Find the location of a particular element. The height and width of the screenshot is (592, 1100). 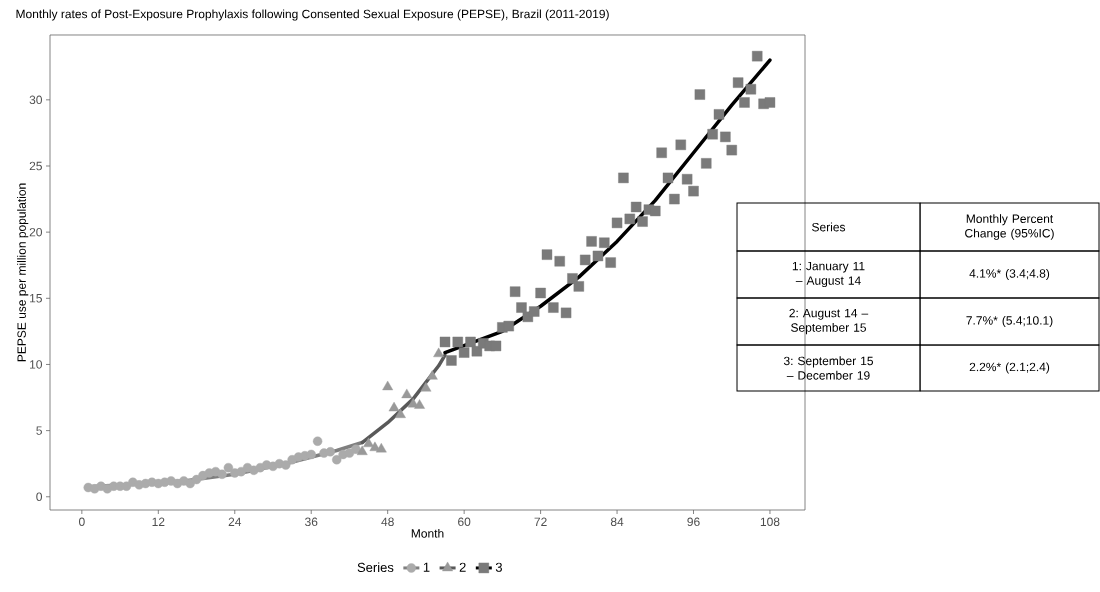

legend-label: 2 is located at coordinates (462, 567).